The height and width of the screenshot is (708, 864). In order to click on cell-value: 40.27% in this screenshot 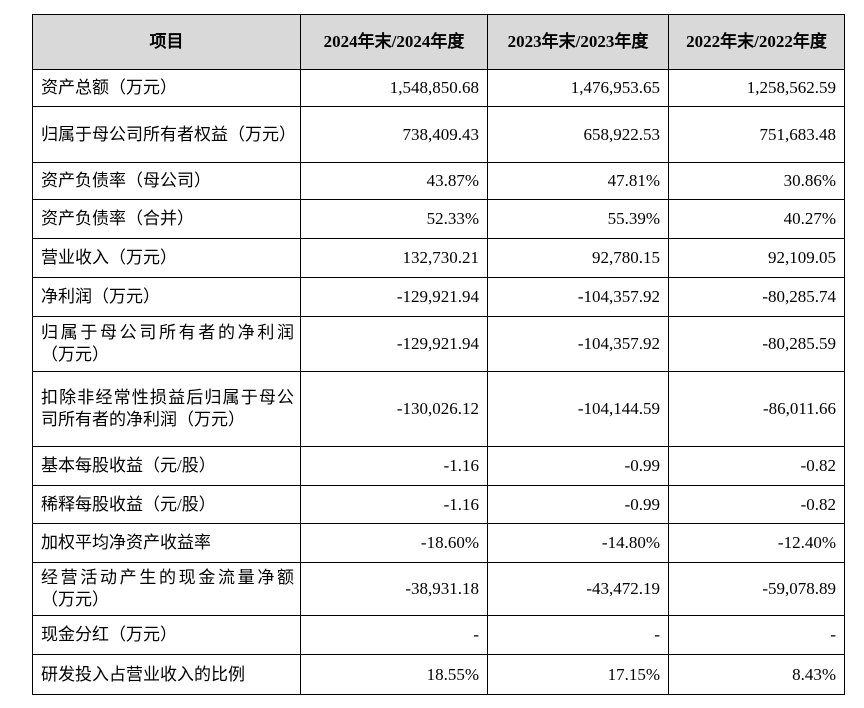, I will do `click(756, 219)`.